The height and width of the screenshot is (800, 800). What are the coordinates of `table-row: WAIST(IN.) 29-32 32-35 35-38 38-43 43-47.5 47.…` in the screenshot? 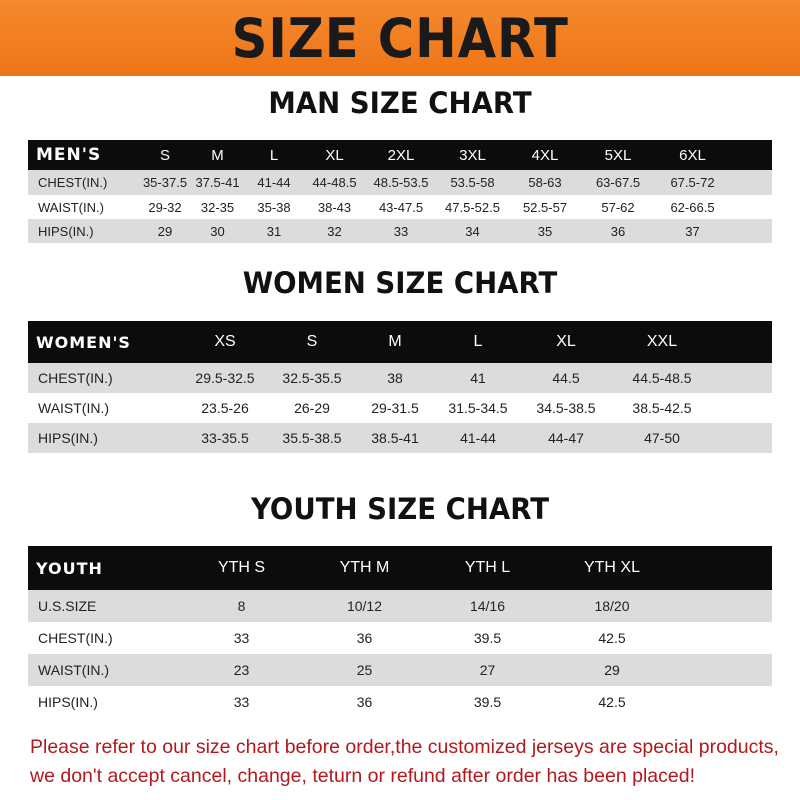 It's located at (400, 207).